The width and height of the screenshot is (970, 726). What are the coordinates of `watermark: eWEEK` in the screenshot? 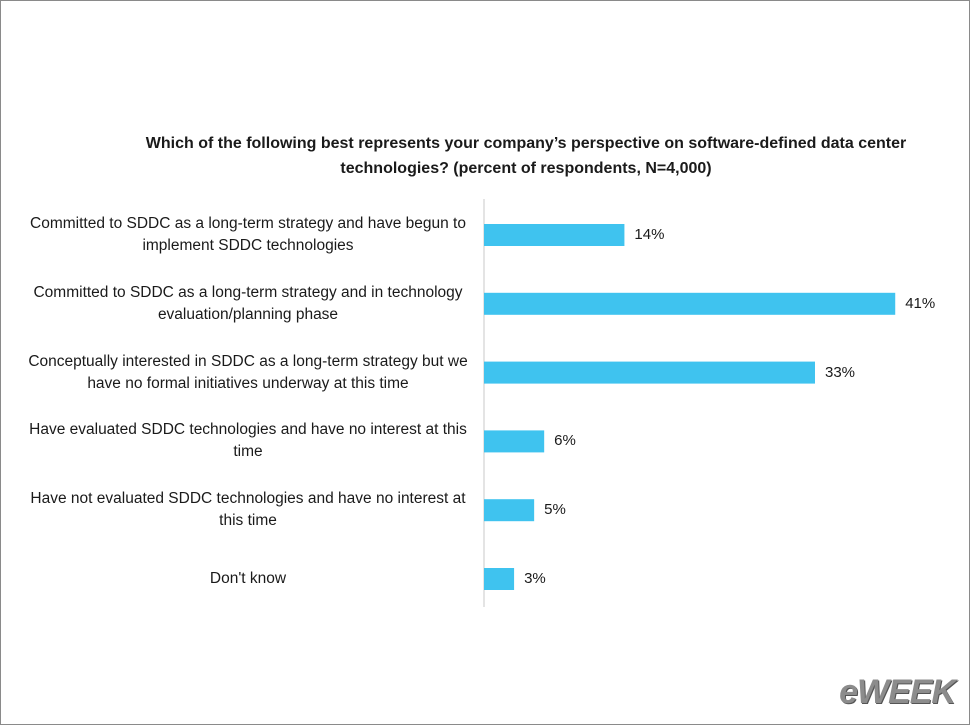 It's located at (897, 692).